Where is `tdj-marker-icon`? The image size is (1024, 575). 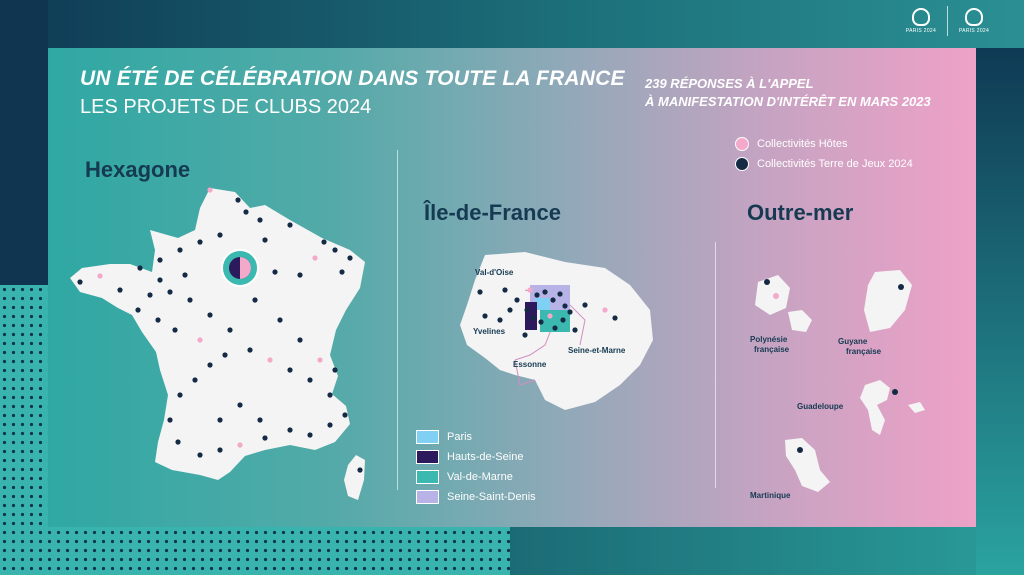 tdj-marker-icon is located at coordinates (742, 164).